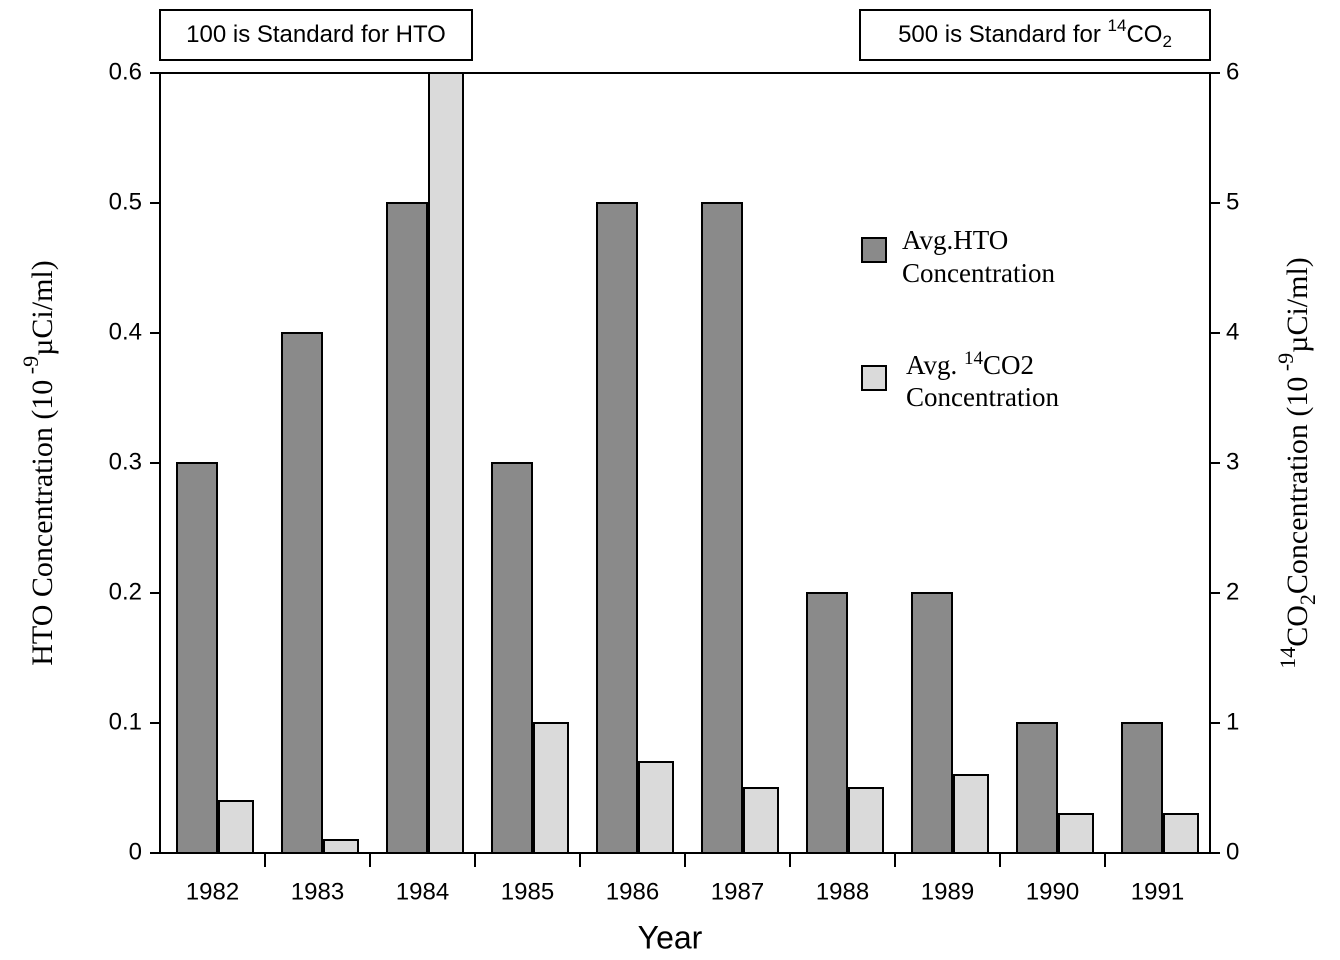  I want to click on y-tick-label: 0.4, so click(125, 331).